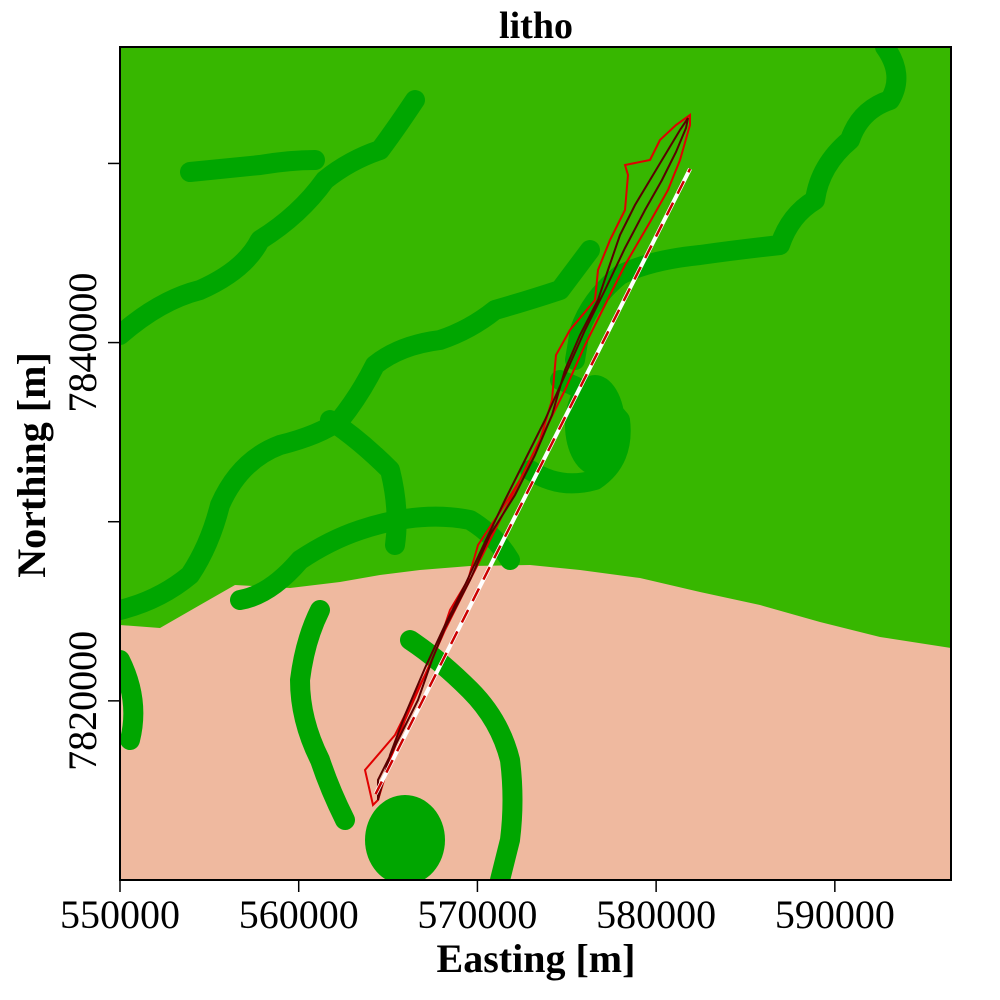 This screenshot has width=1000, height=1000. Describe the element at coordinates (536, 26) in the screenshot. I see `map-title: litho` at that location.